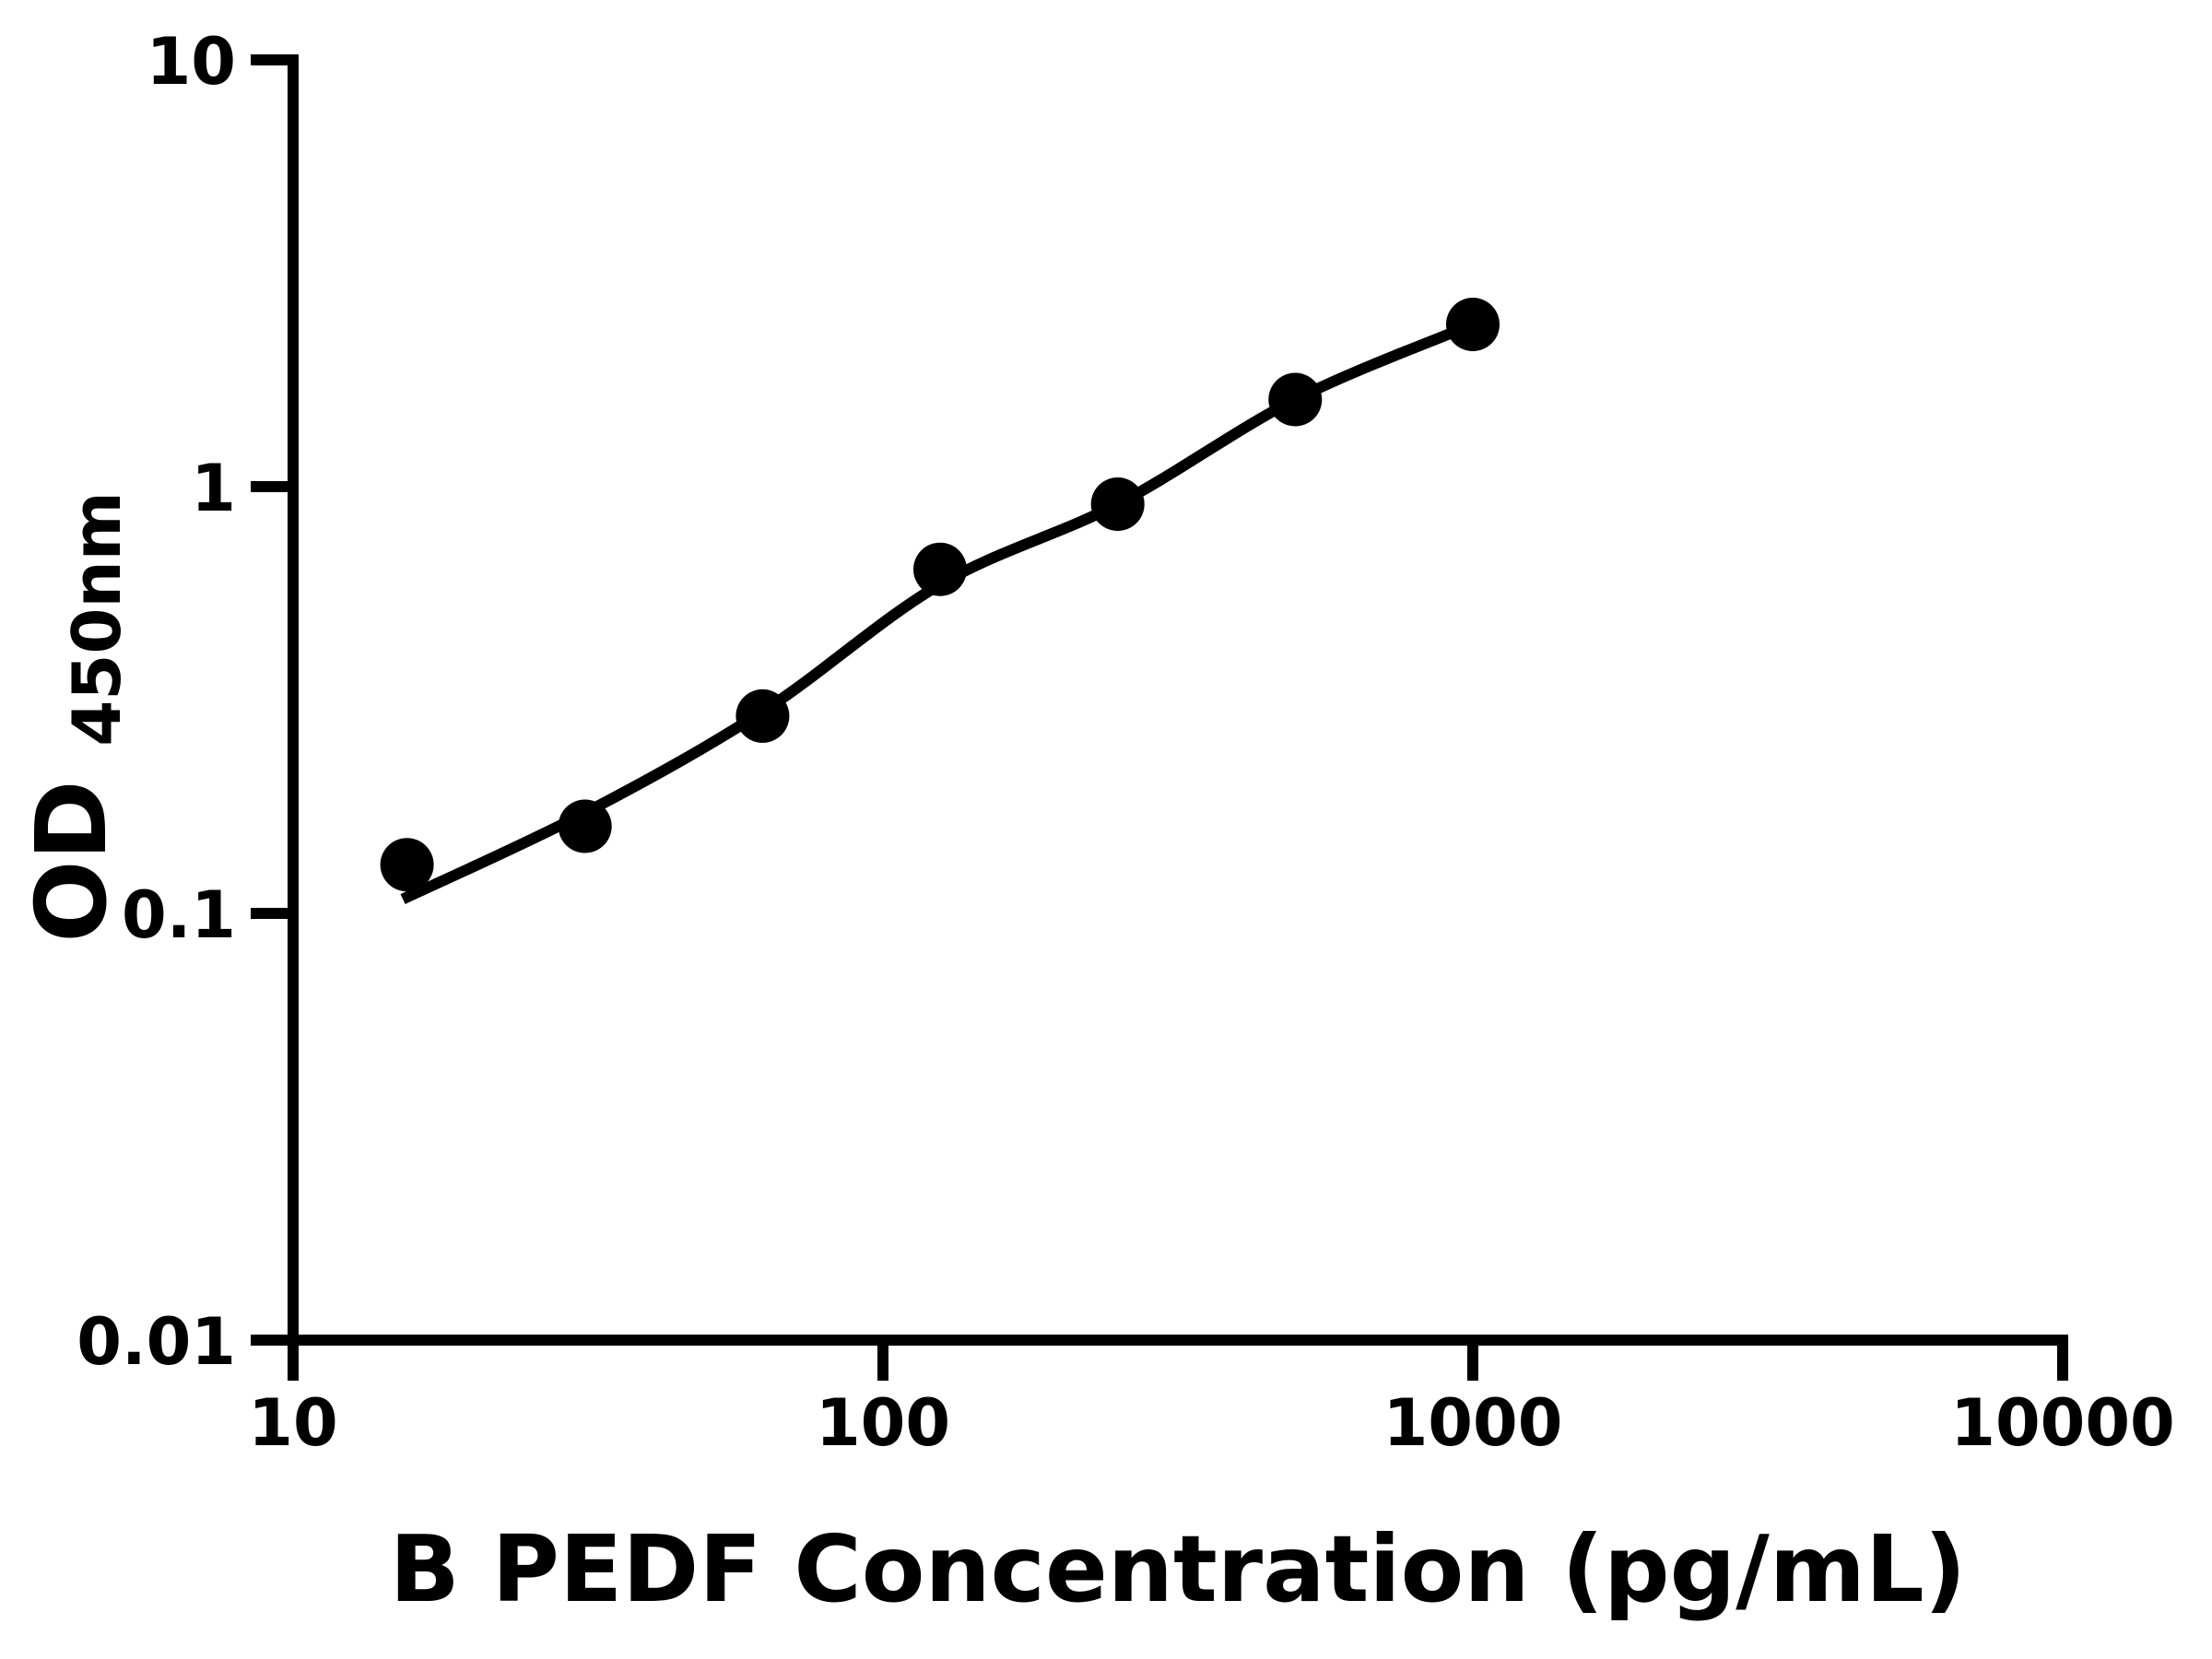 This screenshot has width=2212, height=1659. Describe the element at coordinates (1473, 1423) in the screenshot. I see `x-tick-label: 1000` at that location.